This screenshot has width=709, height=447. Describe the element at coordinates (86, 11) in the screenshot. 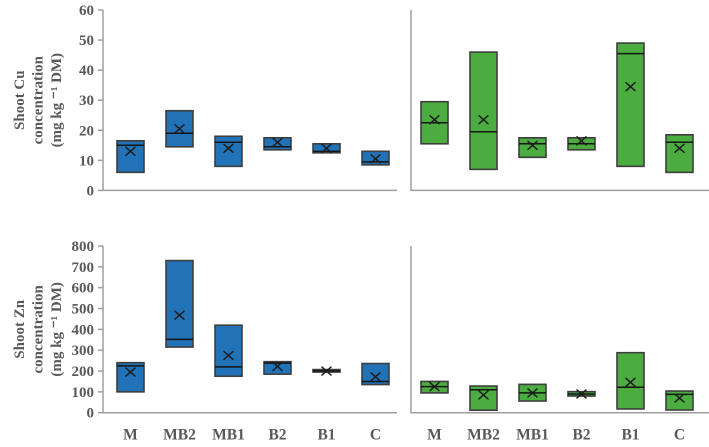

I see `y-tick-label: 60` at that location.